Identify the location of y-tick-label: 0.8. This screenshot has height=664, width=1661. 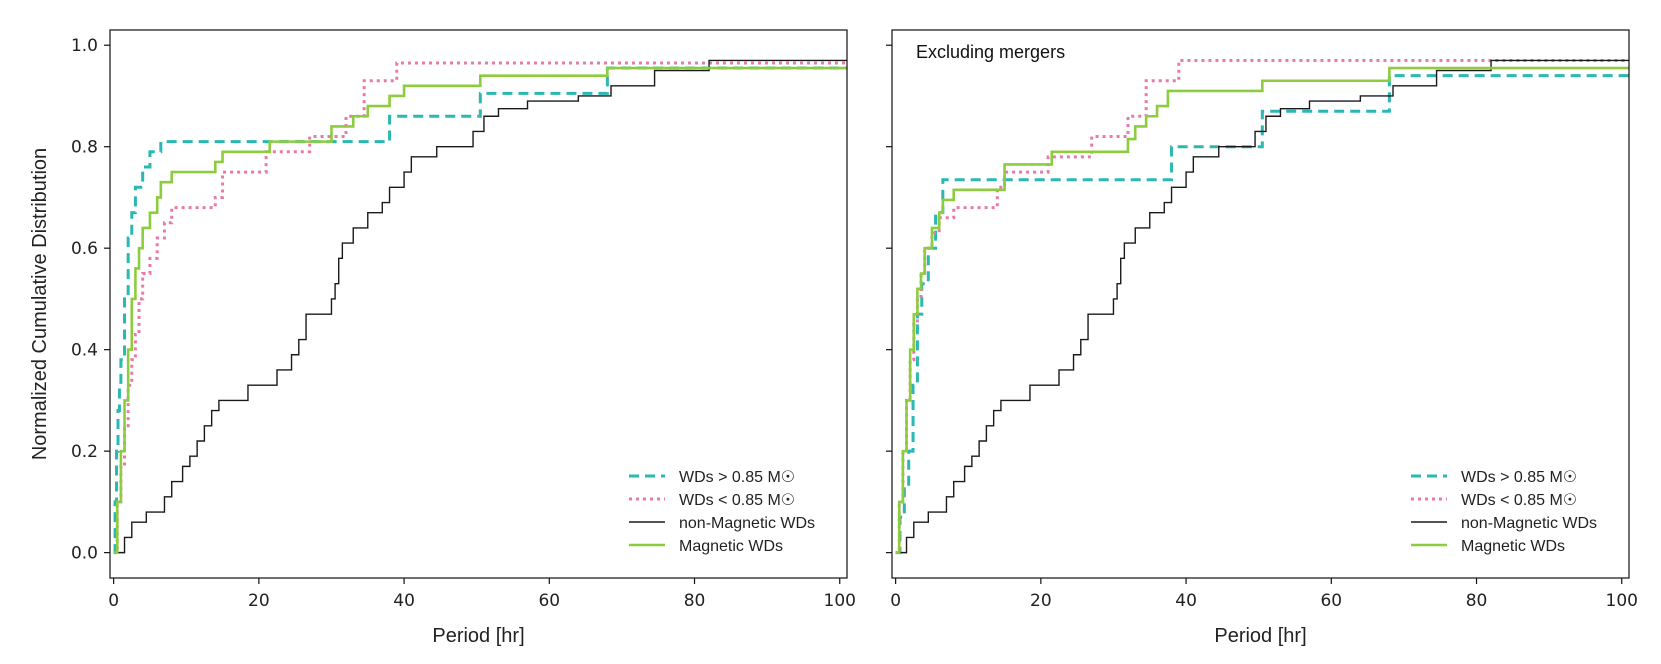
(84, 148).